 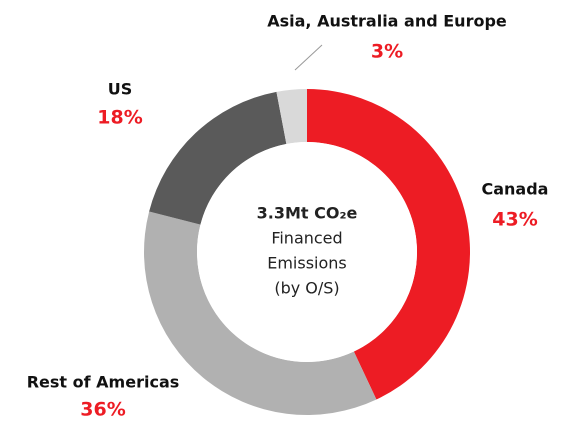 What do you see at coordinates (306, 238) in the screenshot?
I see `center-text: Financed` at bounding box center [306, 238].